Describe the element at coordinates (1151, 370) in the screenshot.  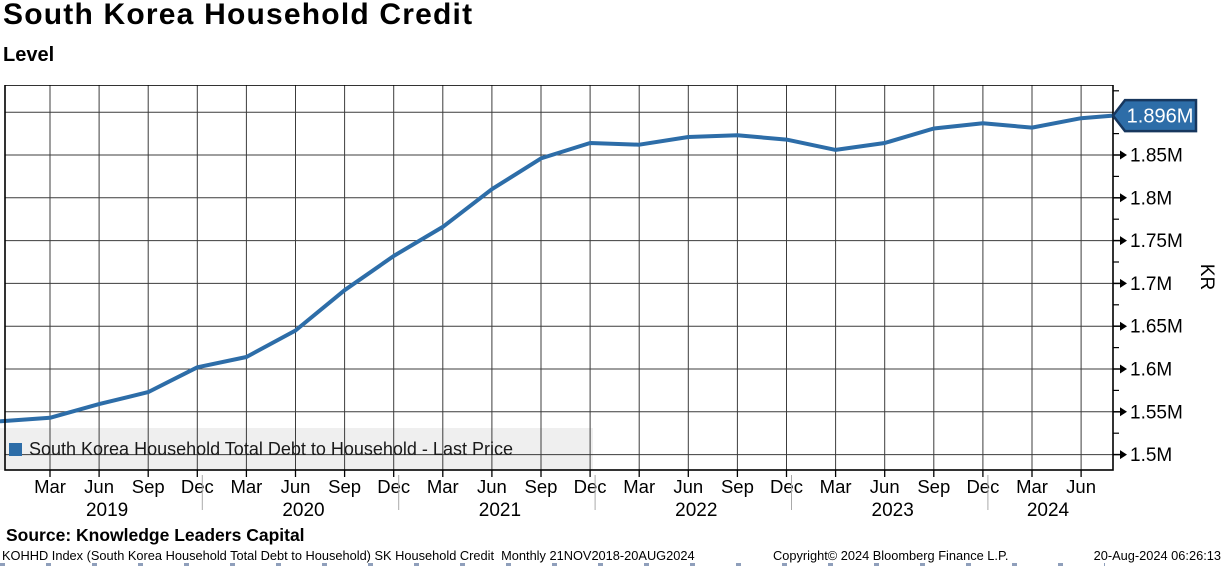
I see `y-tick-label: 1.6M` at that location.